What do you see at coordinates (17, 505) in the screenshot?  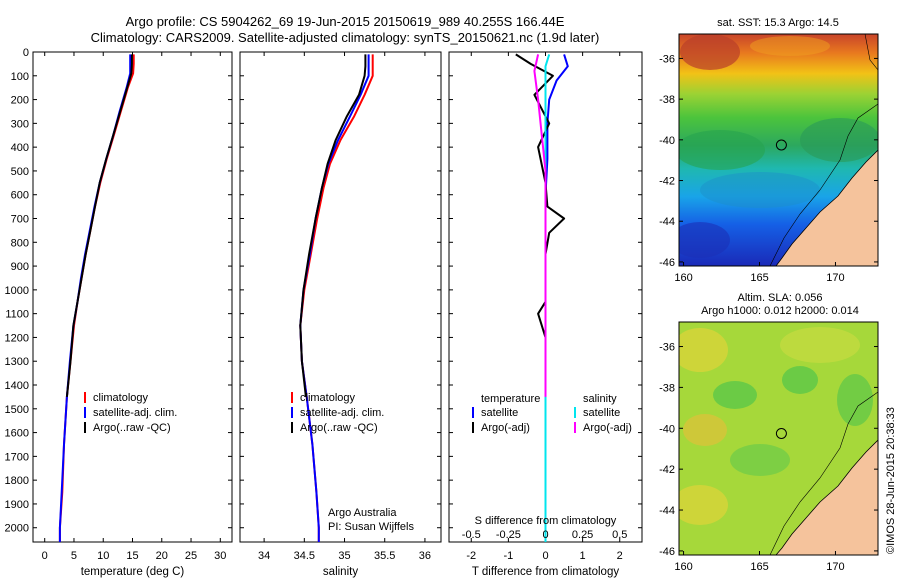 I see `depth-tick-label: 1900` at bounding box center [17, 505].